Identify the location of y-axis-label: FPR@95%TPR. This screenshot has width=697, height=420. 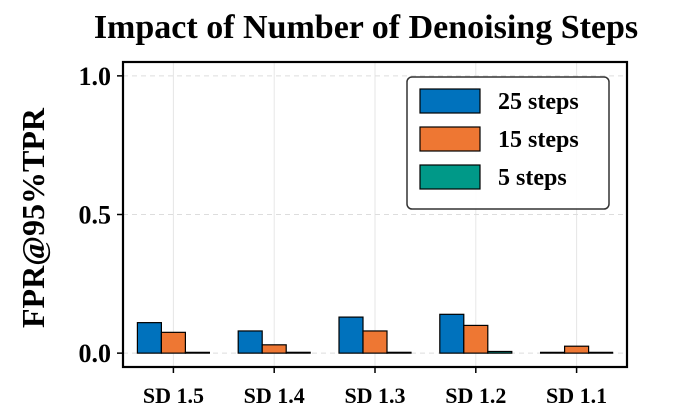
(33, 217).